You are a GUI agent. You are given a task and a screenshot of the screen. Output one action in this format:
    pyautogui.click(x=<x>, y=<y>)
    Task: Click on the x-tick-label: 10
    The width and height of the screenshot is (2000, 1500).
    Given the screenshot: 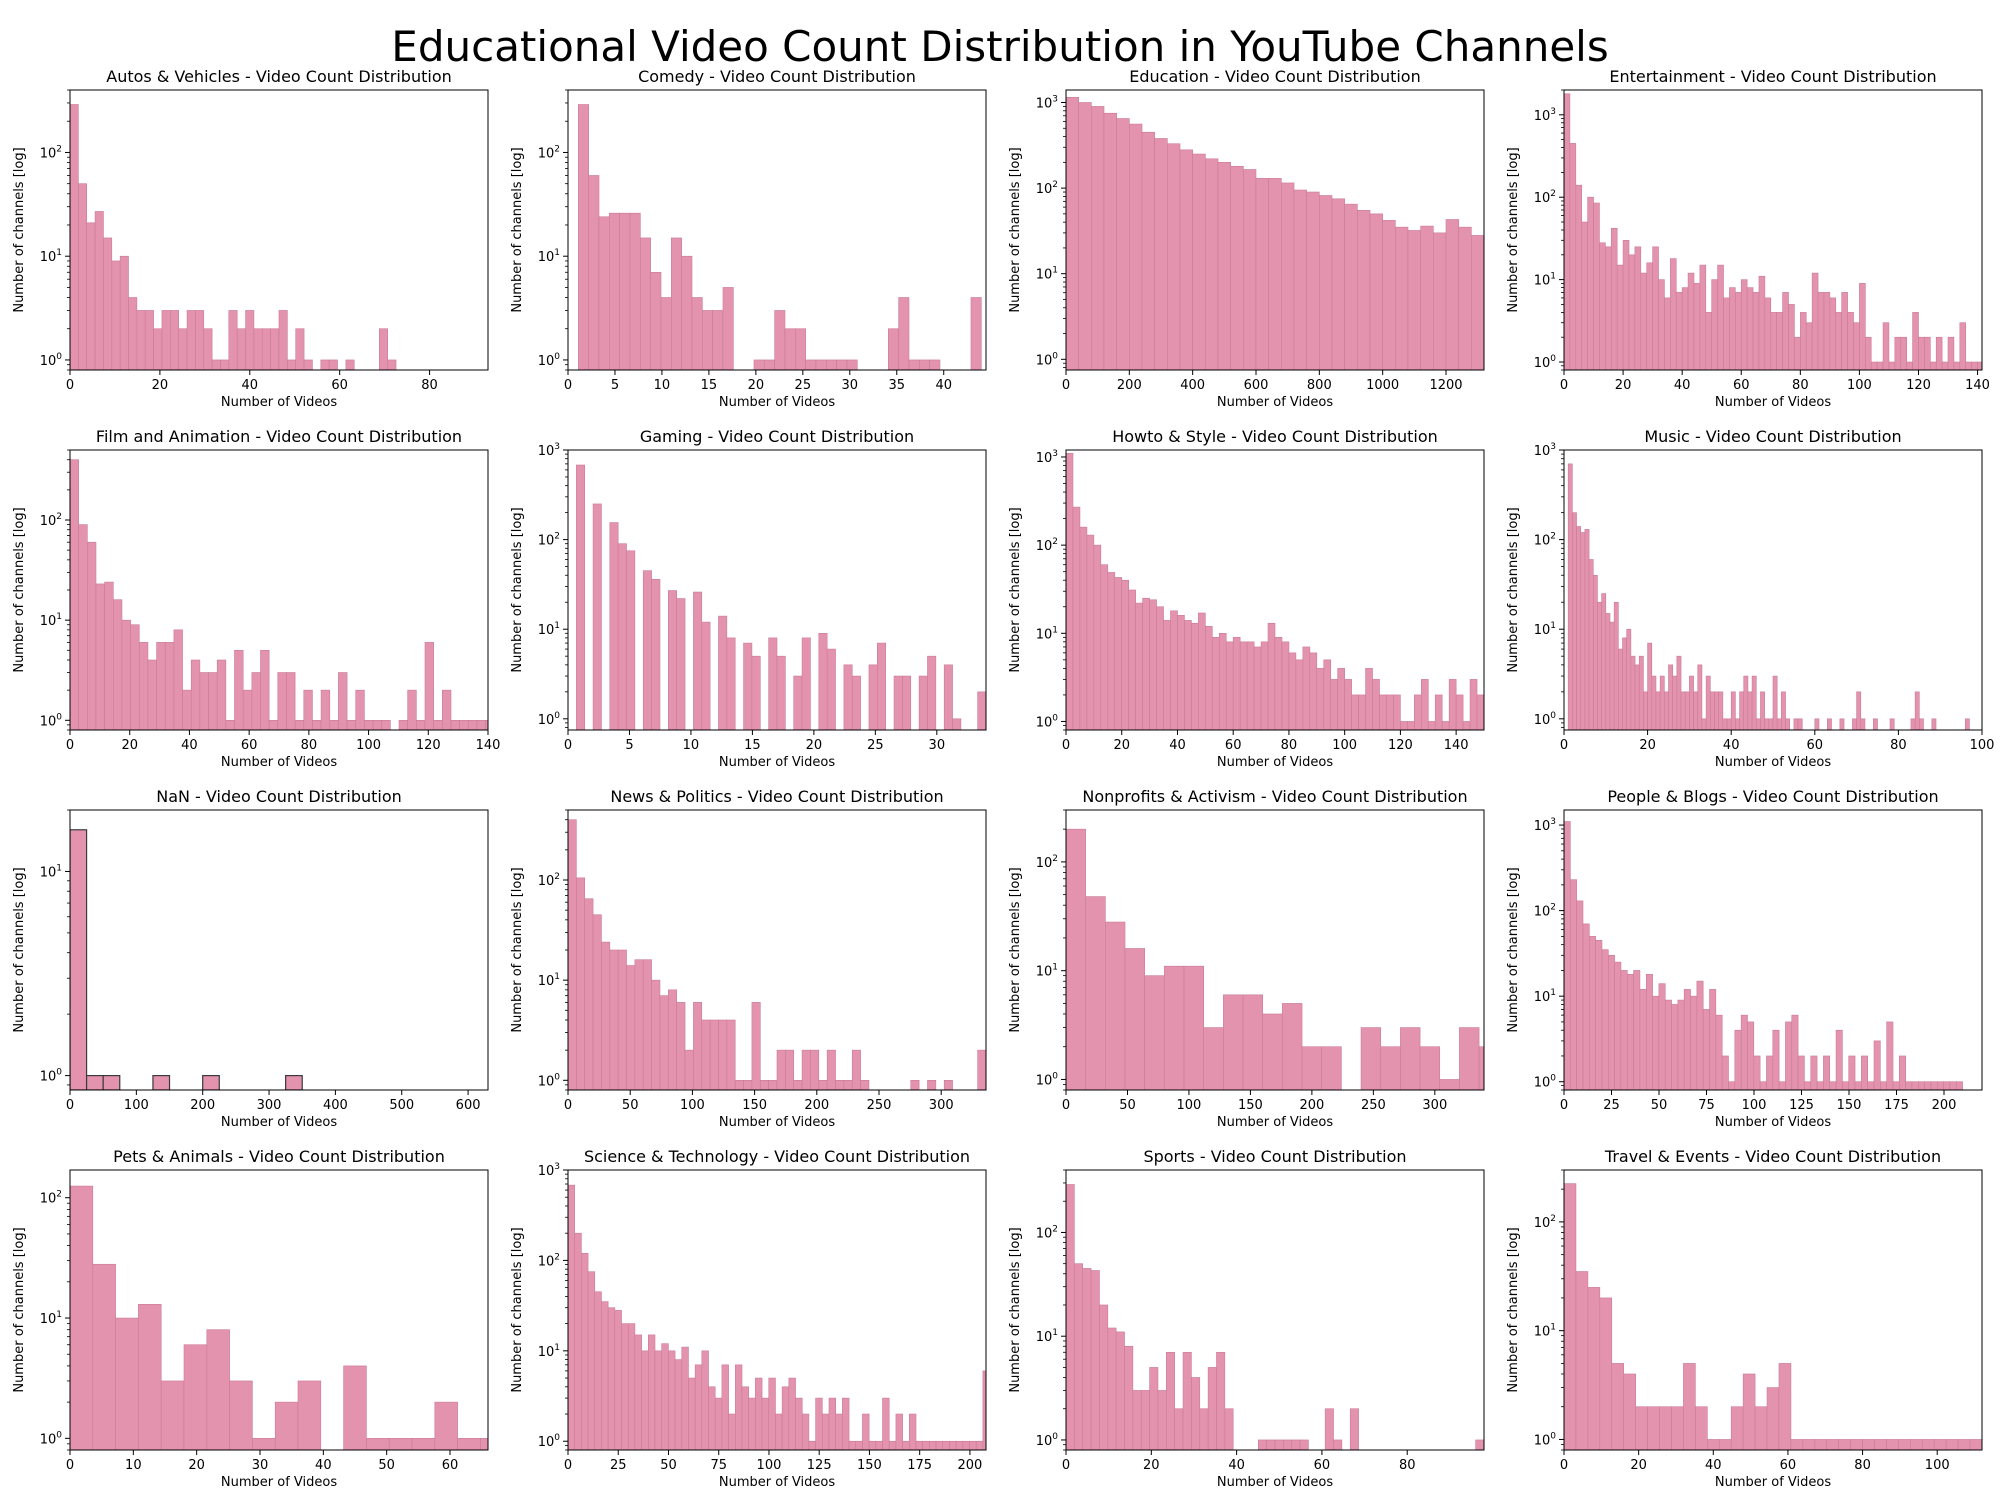 What is the action you would take?
    pyautogui.click(x=133, y=1465)
    